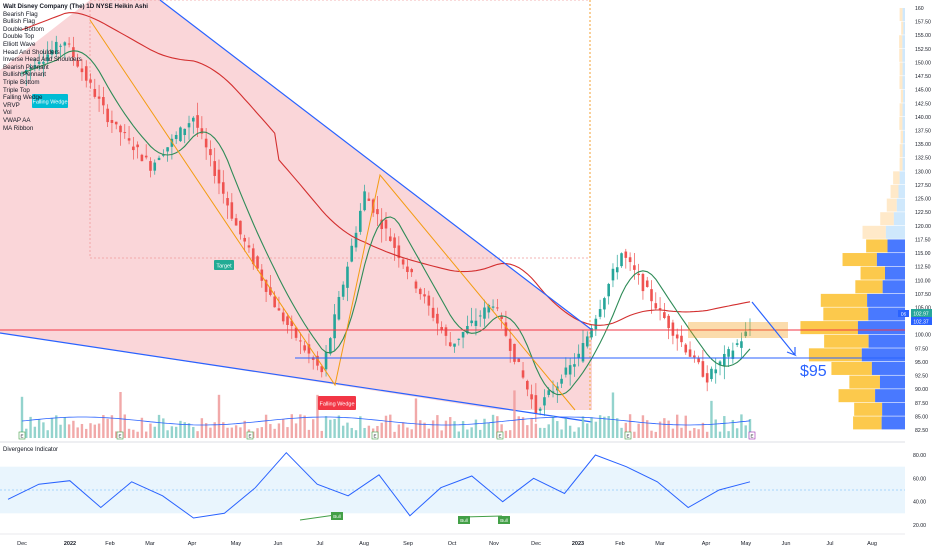 The height and width of the screenshot is (550, 932). What do you see at coordinates (19, 22) in the screenshot?
I see `legend-item-bullish-flag: Bullish Flag` at bounding box center [19, 22].